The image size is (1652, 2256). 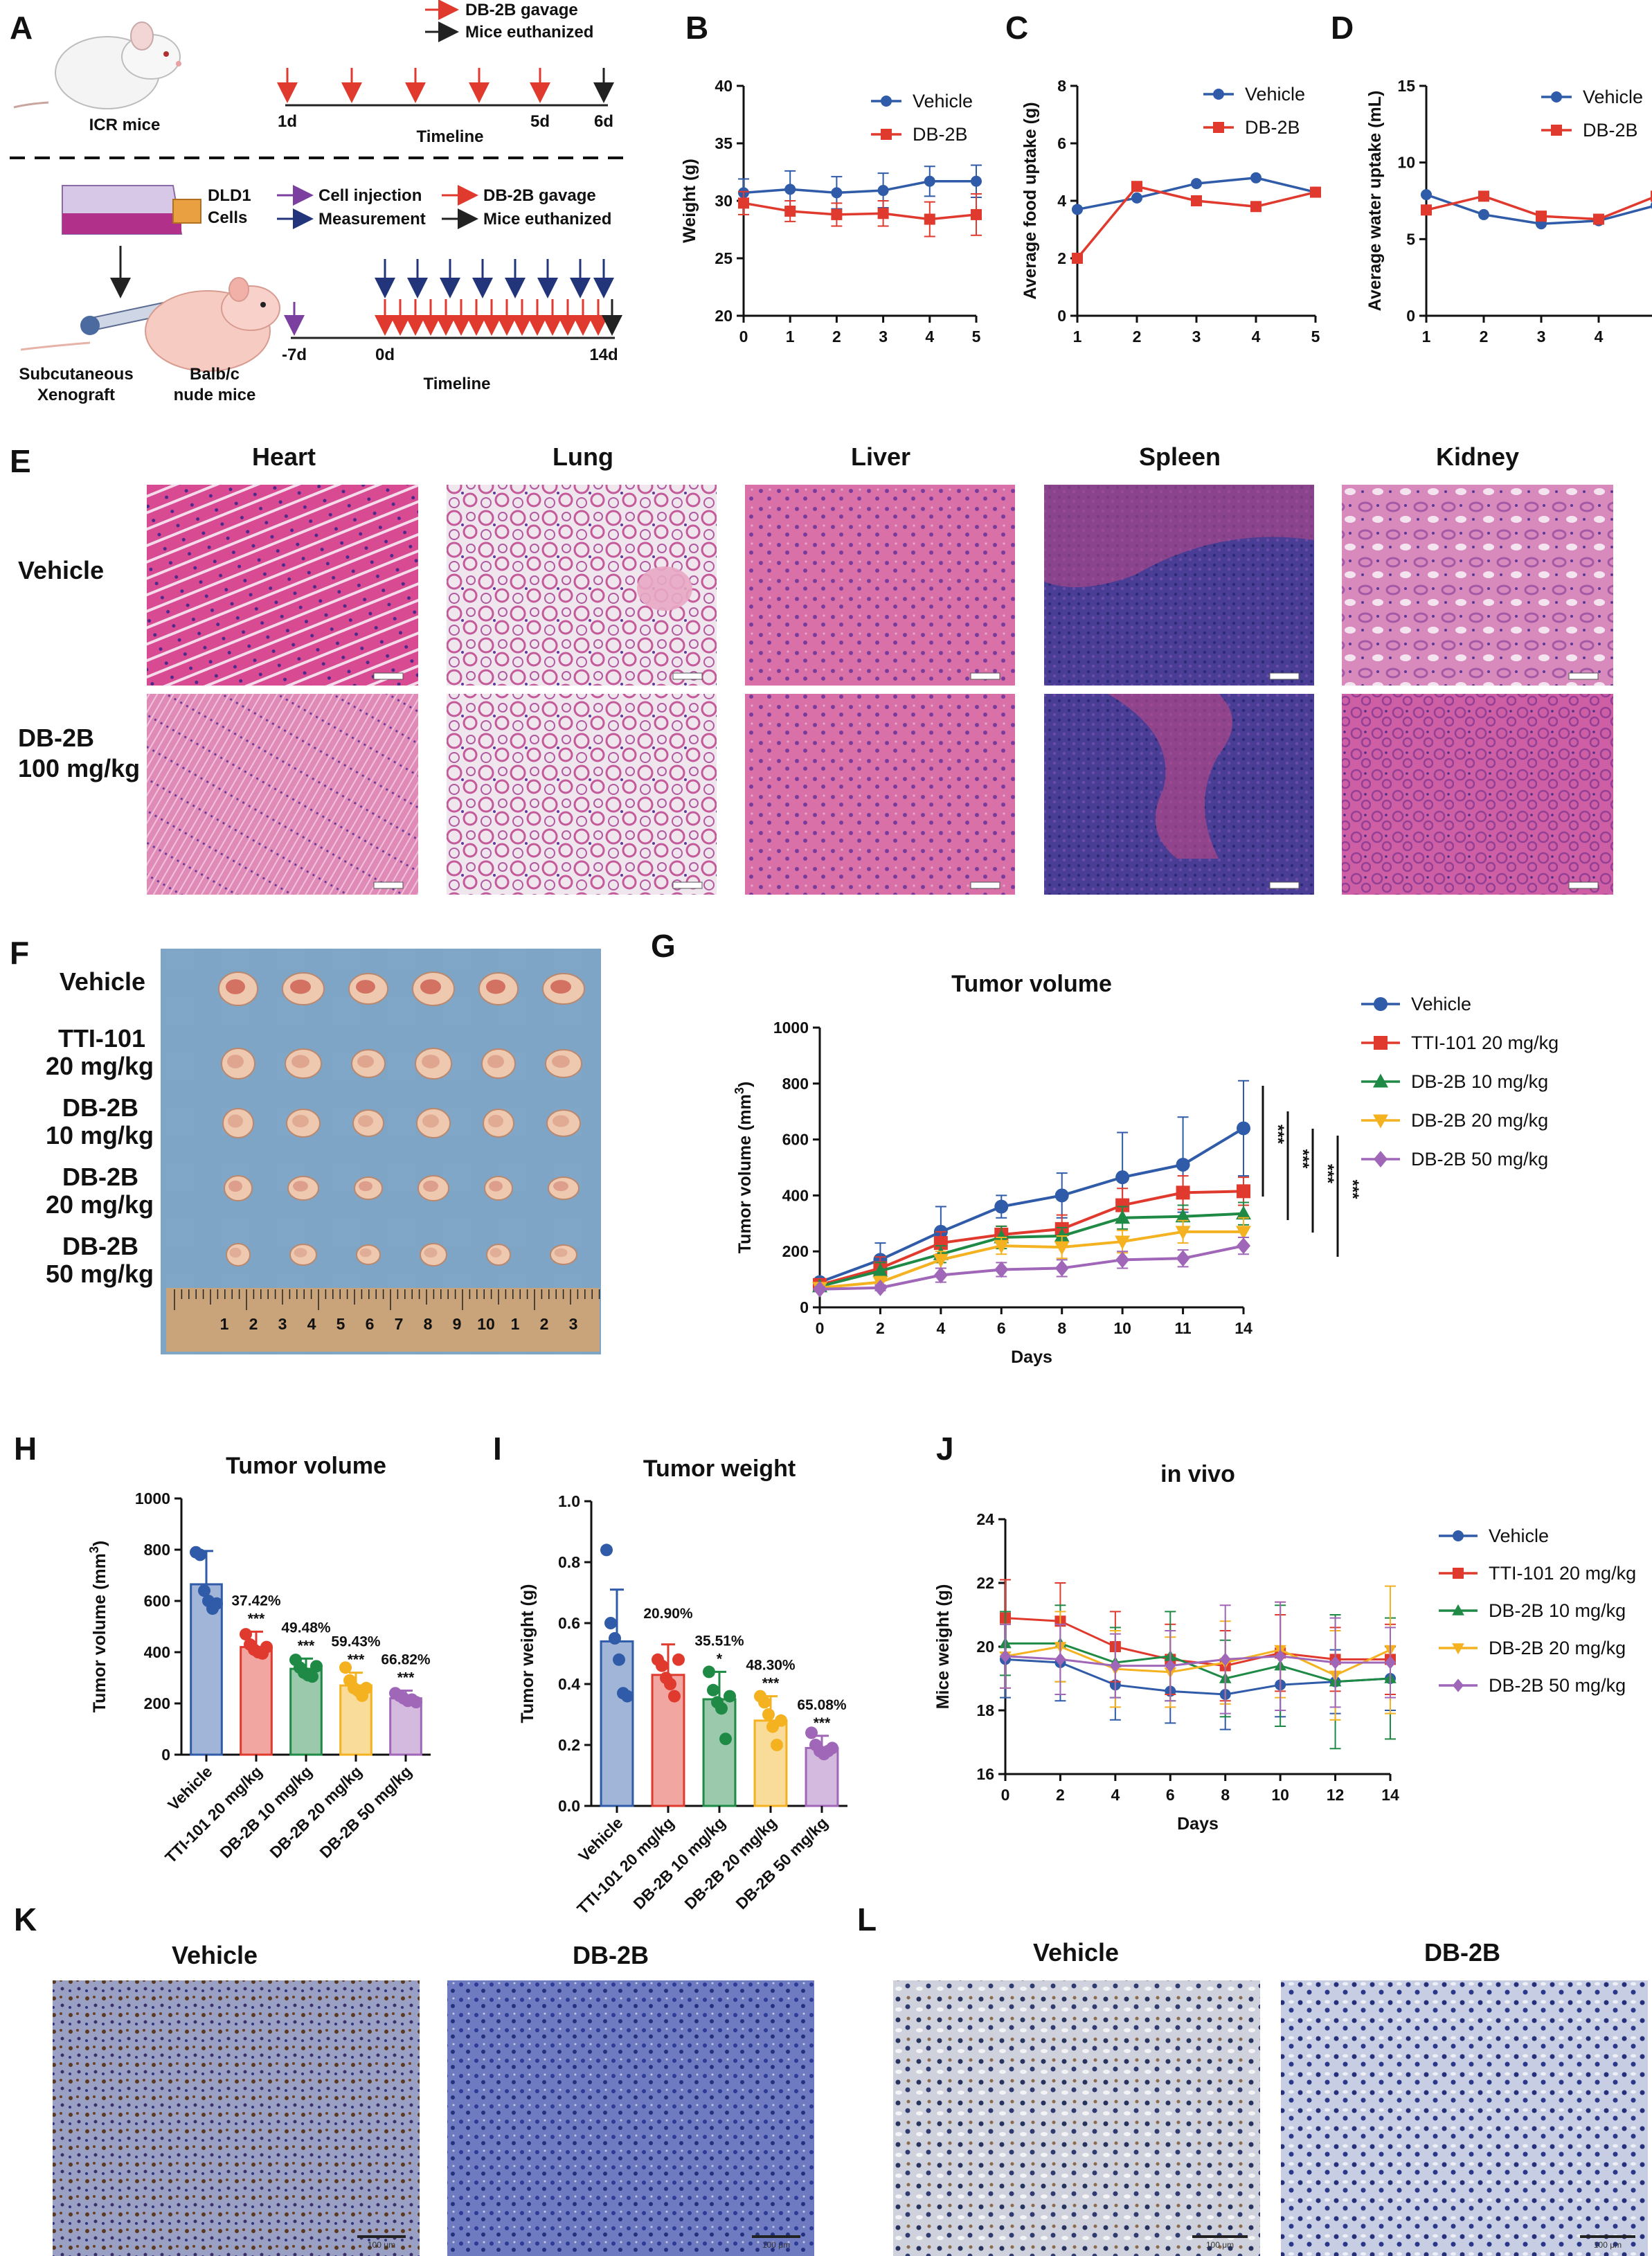 What do you see at coordinates (985, 1583) in the screenshot?
I see `y-tick-label: 22` at bounding box center [985, 1583].